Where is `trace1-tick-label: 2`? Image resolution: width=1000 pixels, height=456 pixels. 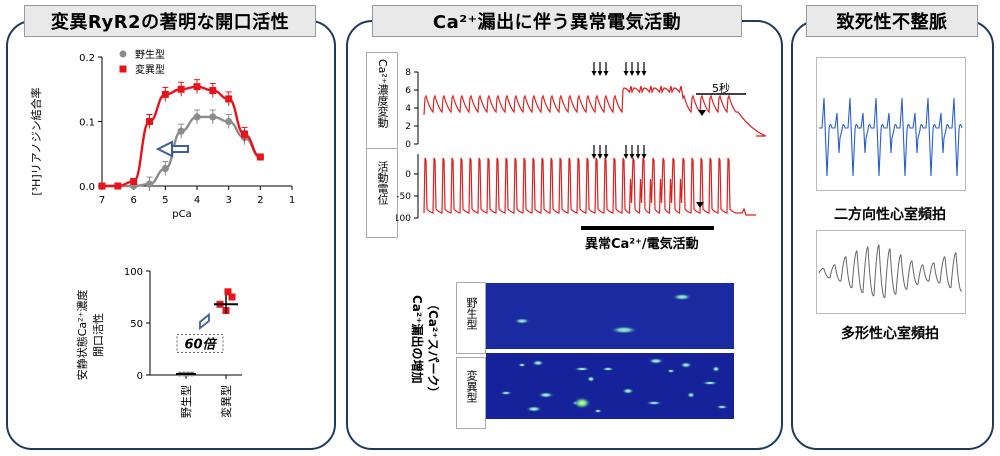 trace1-tick-label: 2 is located at coordinates (408, 127).